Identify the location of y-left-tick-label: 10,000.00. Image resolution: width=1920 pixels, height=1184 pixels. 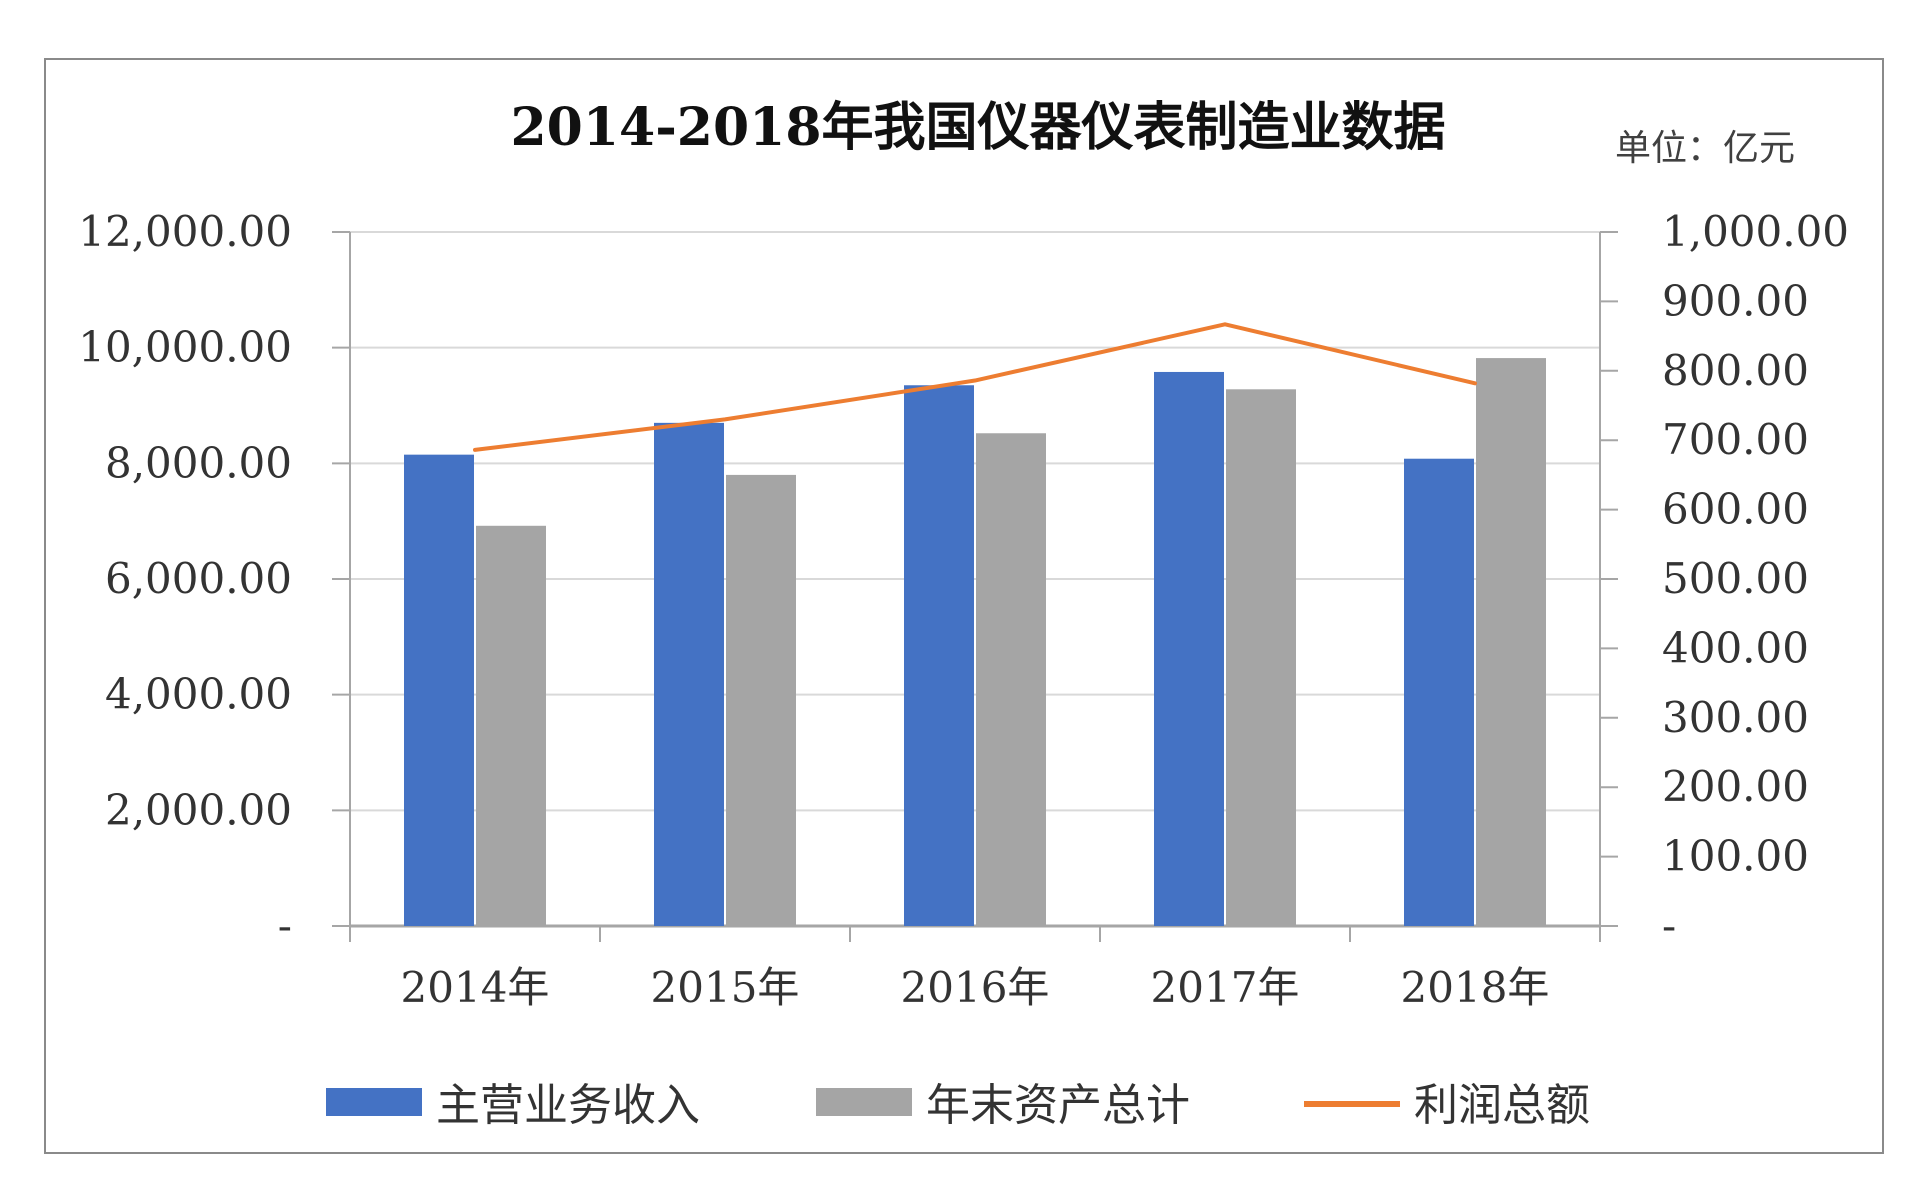
(185, 347).